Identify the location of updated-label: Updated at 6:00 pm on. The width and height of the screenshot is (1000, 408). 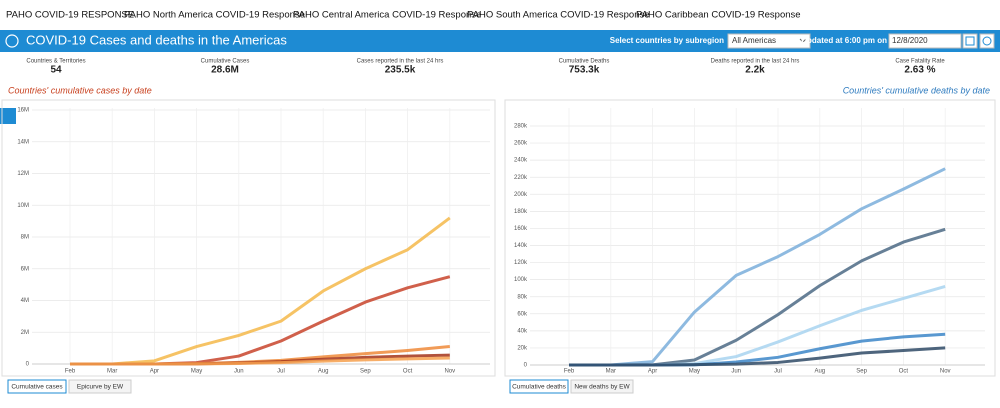
(844, 40).